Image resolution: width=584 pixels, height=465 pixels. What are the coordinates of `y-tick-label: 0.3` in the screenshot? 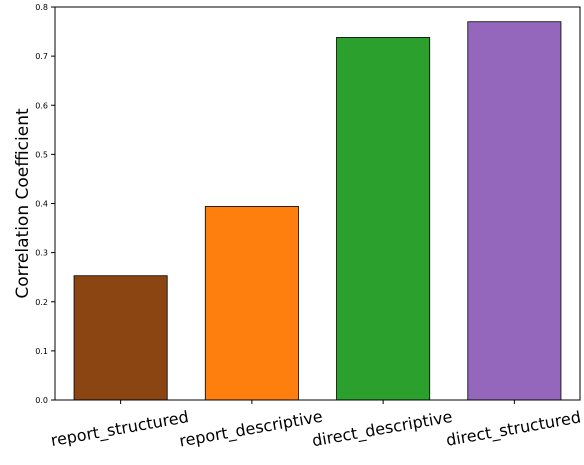 It's located at (41, 253).